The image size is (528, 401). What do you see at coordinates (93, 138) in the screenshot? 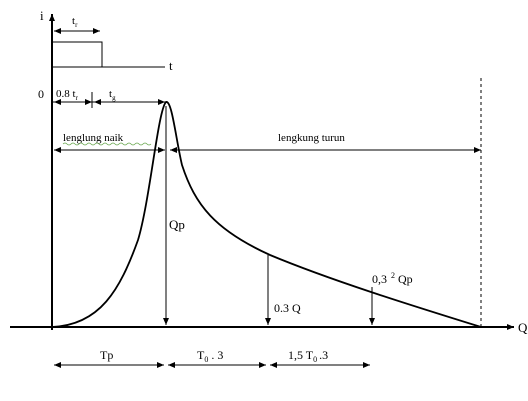
I see `rising-limb-label: lenglung naik` at bounding box center [93, 138].